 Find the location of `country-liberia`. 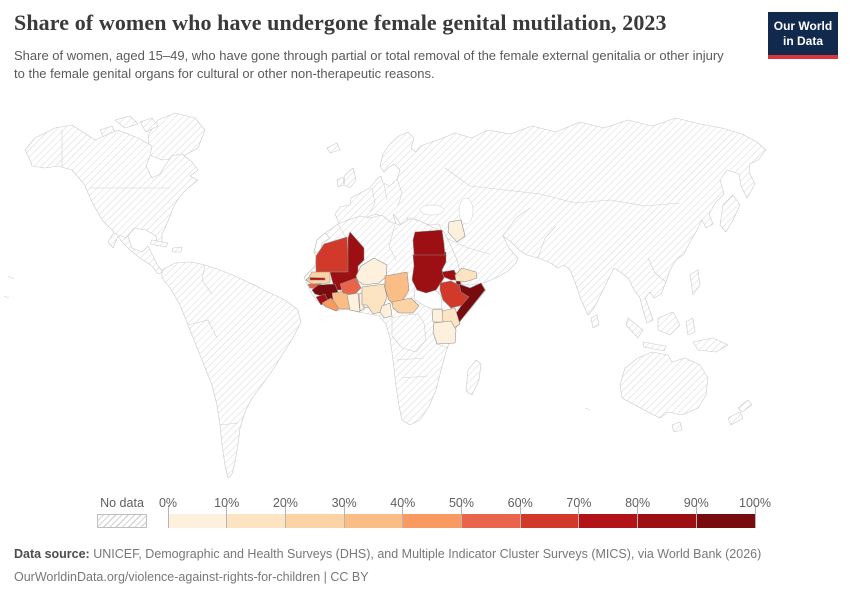

country-liberia is located at coordinates (331, 304).